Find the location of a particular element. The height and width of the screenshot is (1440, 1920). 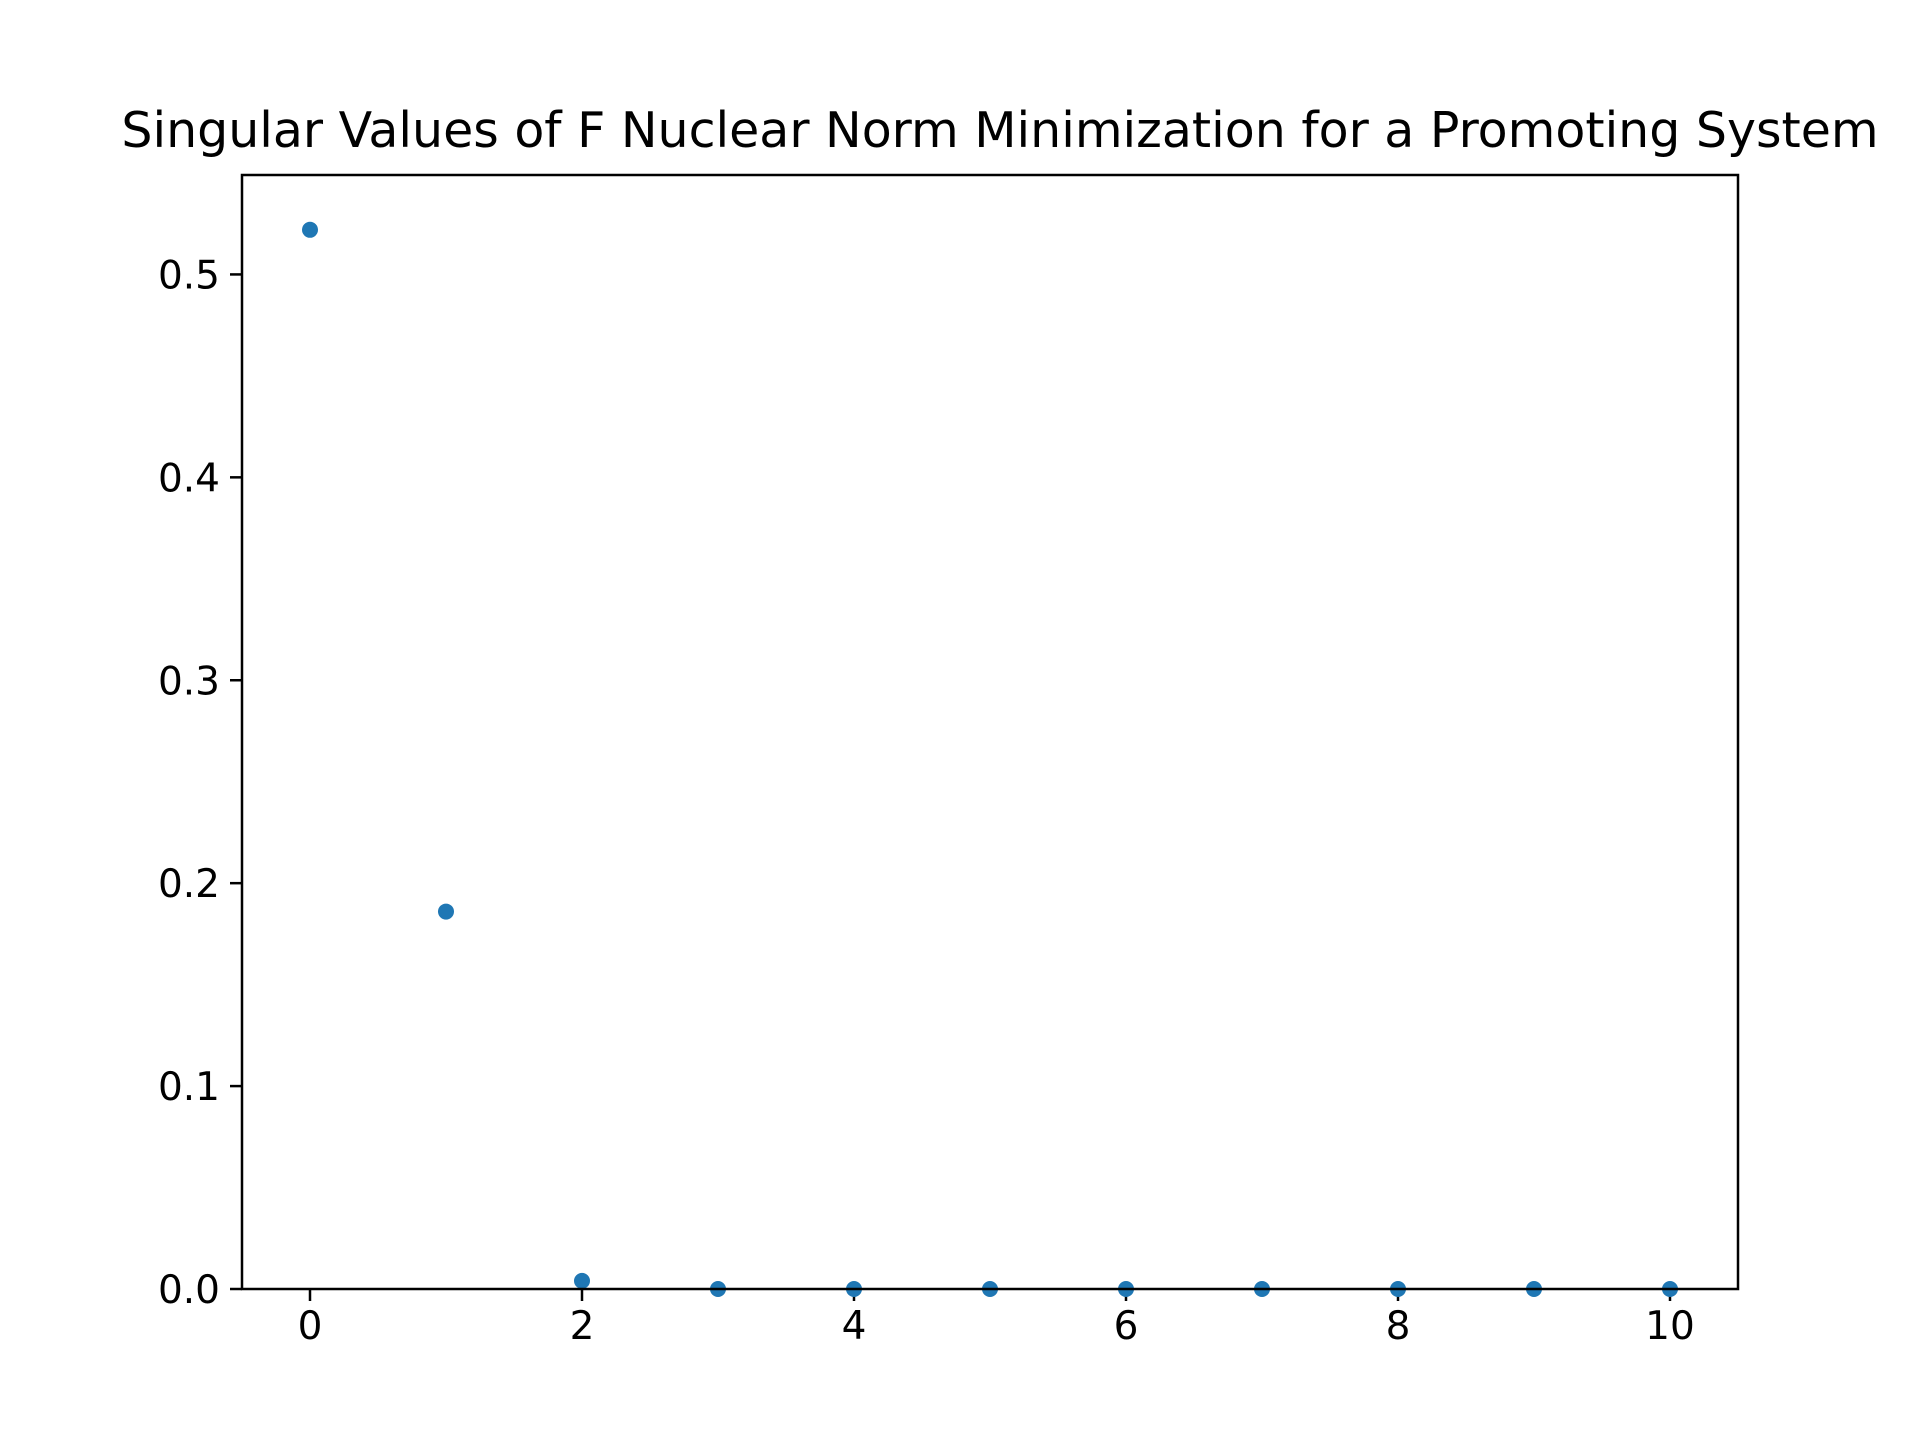

x-tick-label: 4 is located at coordinates (854, 1326).